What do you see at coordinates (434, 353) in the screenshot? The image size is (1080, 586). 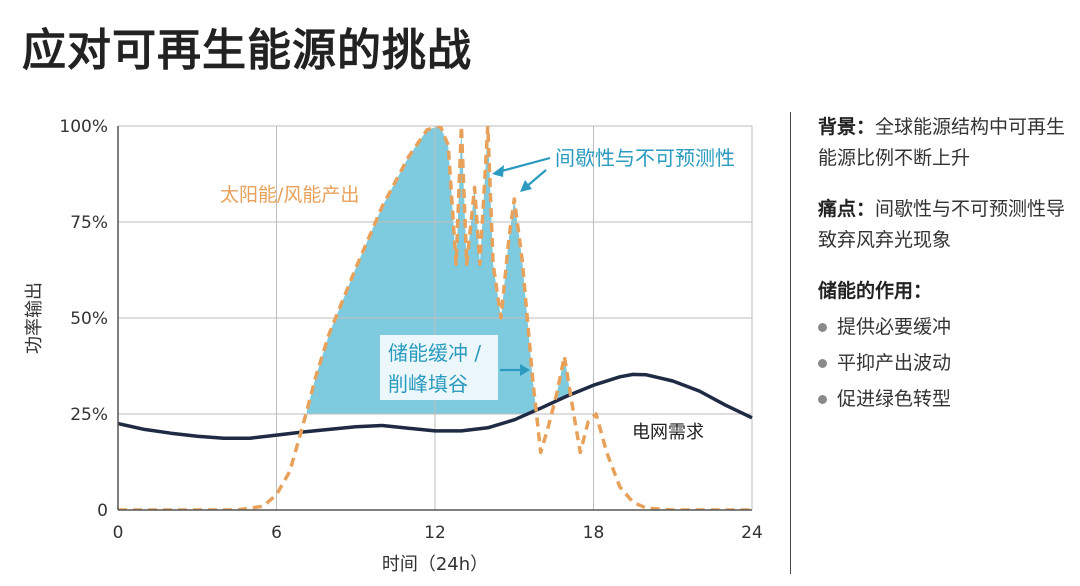 I see `storage-label-line1: 储能缓冲 /` at bounding box center [434, 353].